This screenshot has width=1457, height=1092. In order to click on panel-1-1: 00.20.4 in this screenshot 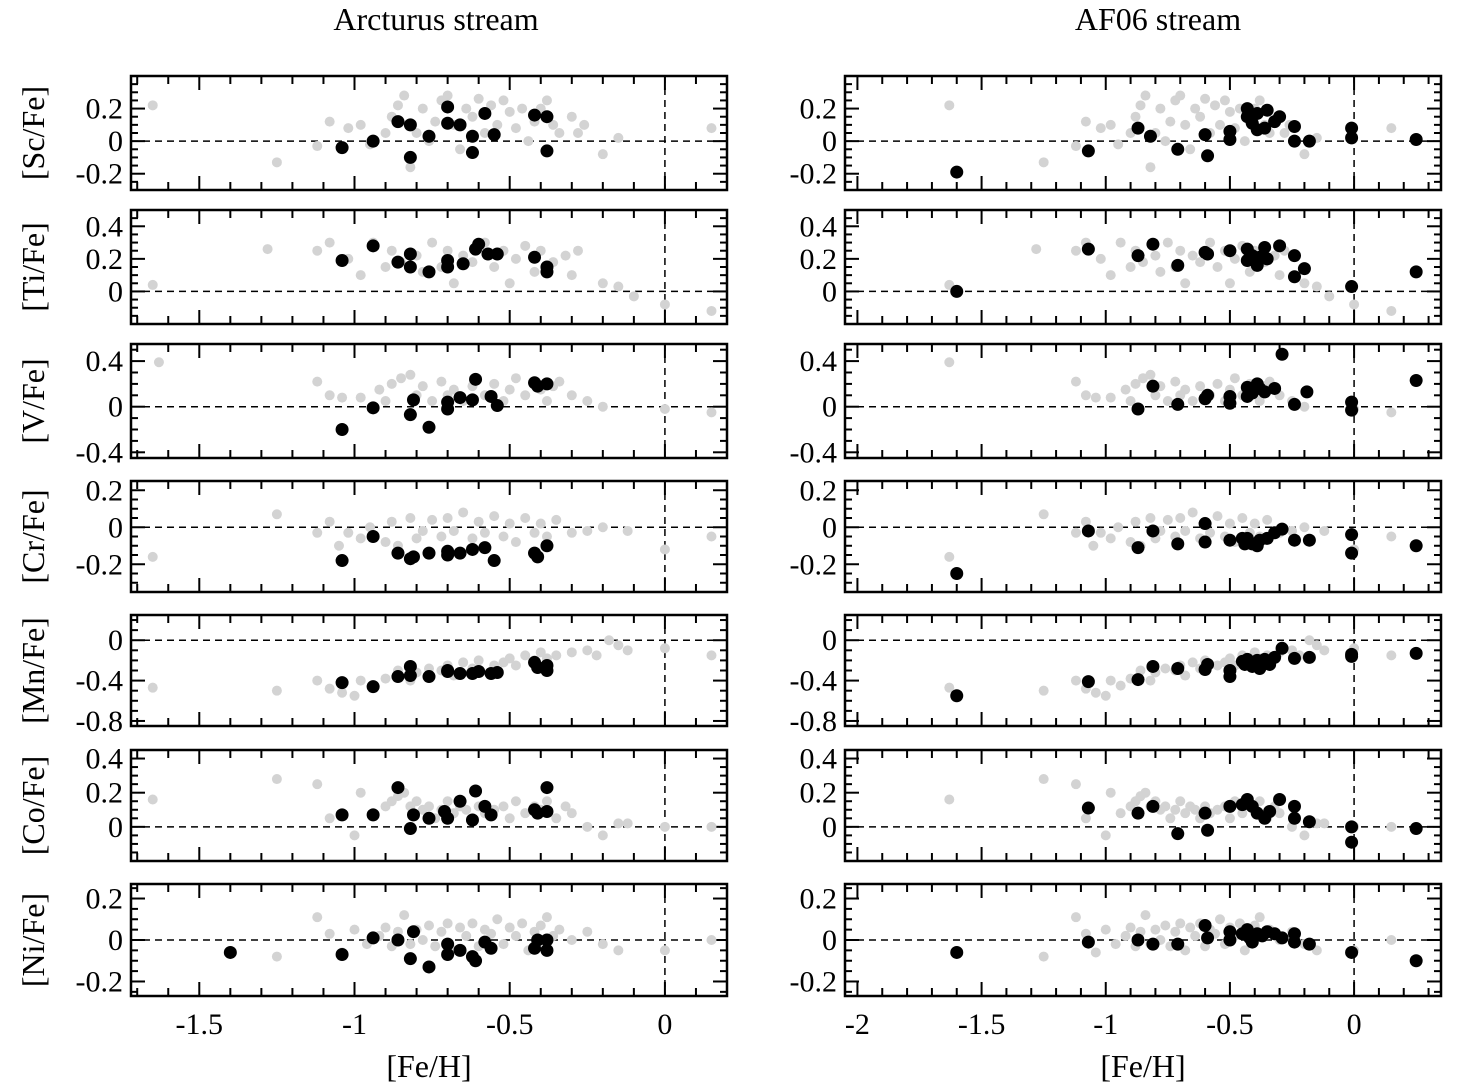, I will do `click(1121, 267)`.